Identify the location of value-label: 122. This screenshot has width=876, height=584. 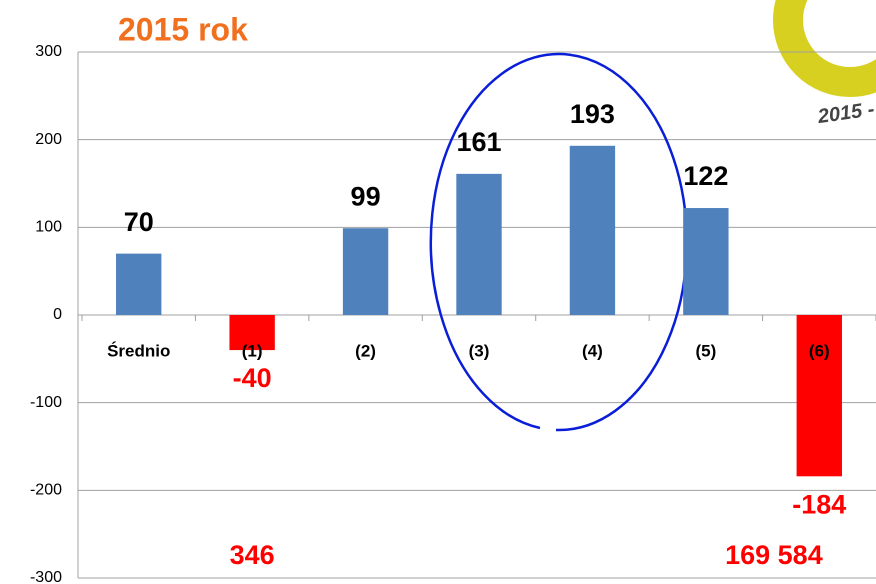
(705, 176).